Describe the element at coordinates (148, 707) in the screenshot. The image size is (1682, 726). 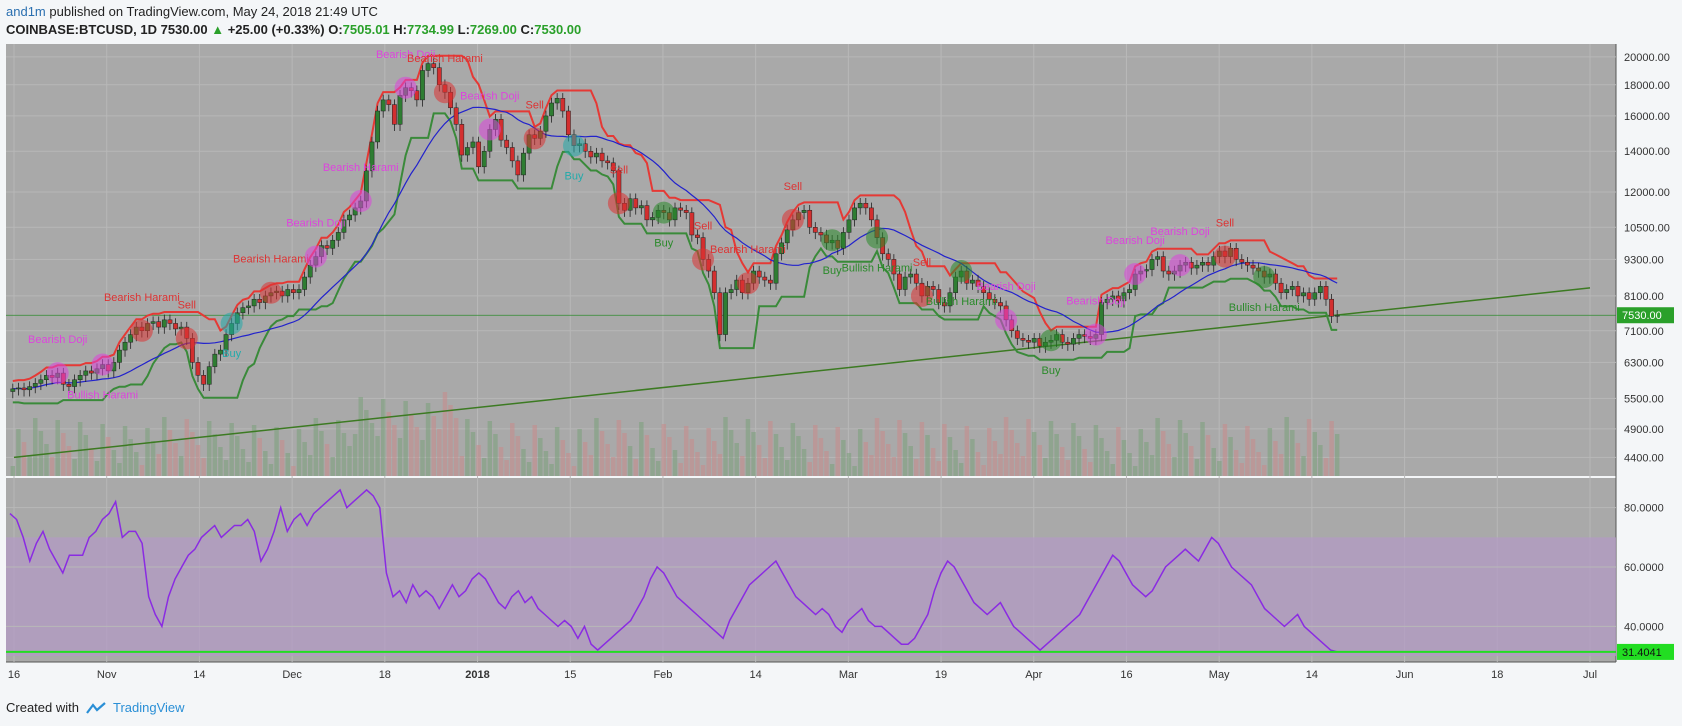
I see `tradingview-brand-link: TradingView` at that location.